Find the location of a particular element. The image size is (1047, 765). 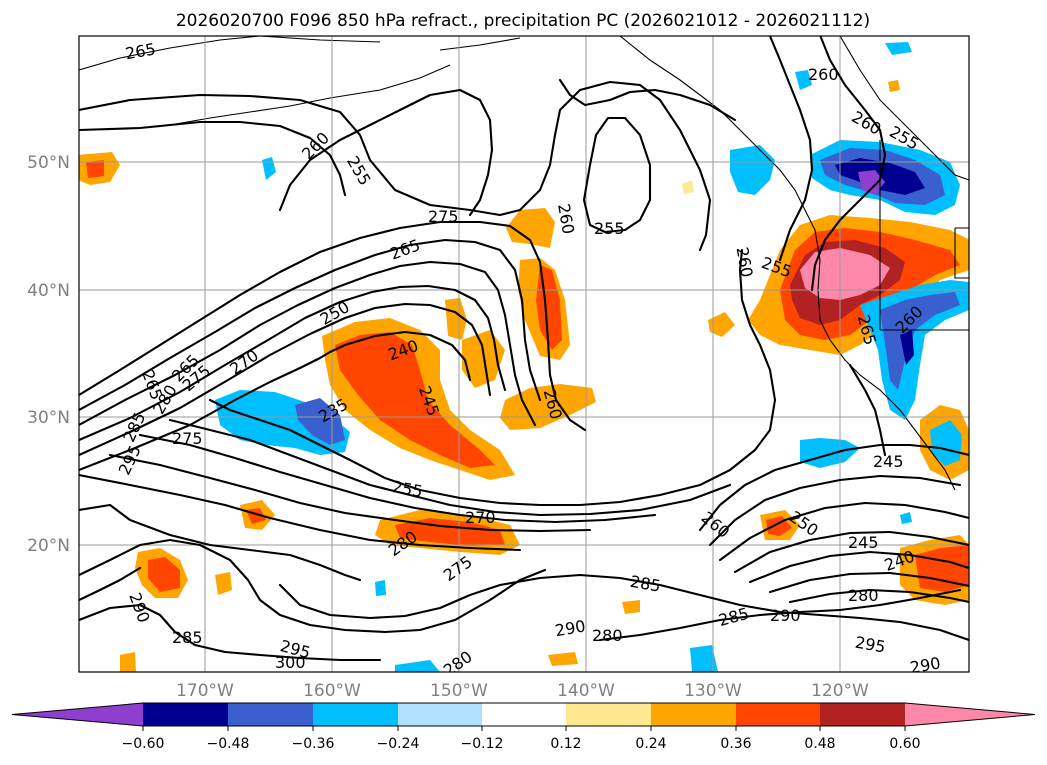

contour-label: 255 is located at coordinates (609, 228).